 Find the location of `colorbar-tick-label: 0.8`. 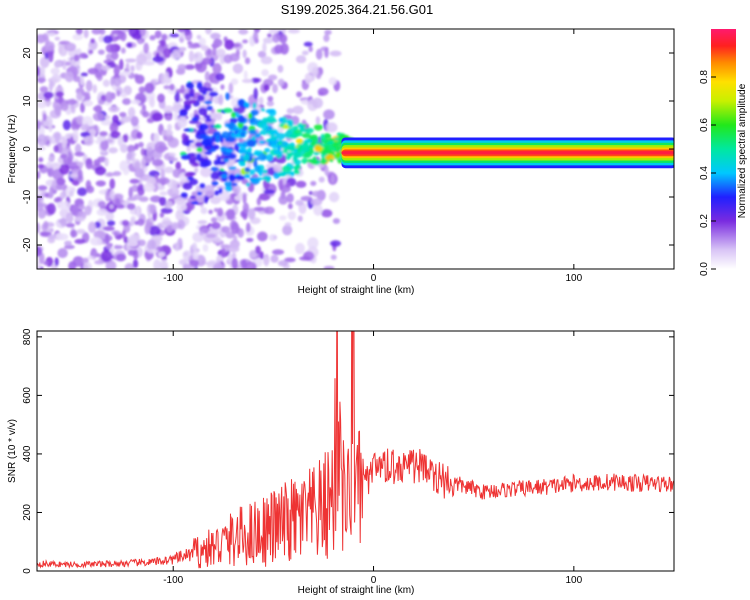

colorbar-tick-label: 0.8 is located at coordinates (704, 77).